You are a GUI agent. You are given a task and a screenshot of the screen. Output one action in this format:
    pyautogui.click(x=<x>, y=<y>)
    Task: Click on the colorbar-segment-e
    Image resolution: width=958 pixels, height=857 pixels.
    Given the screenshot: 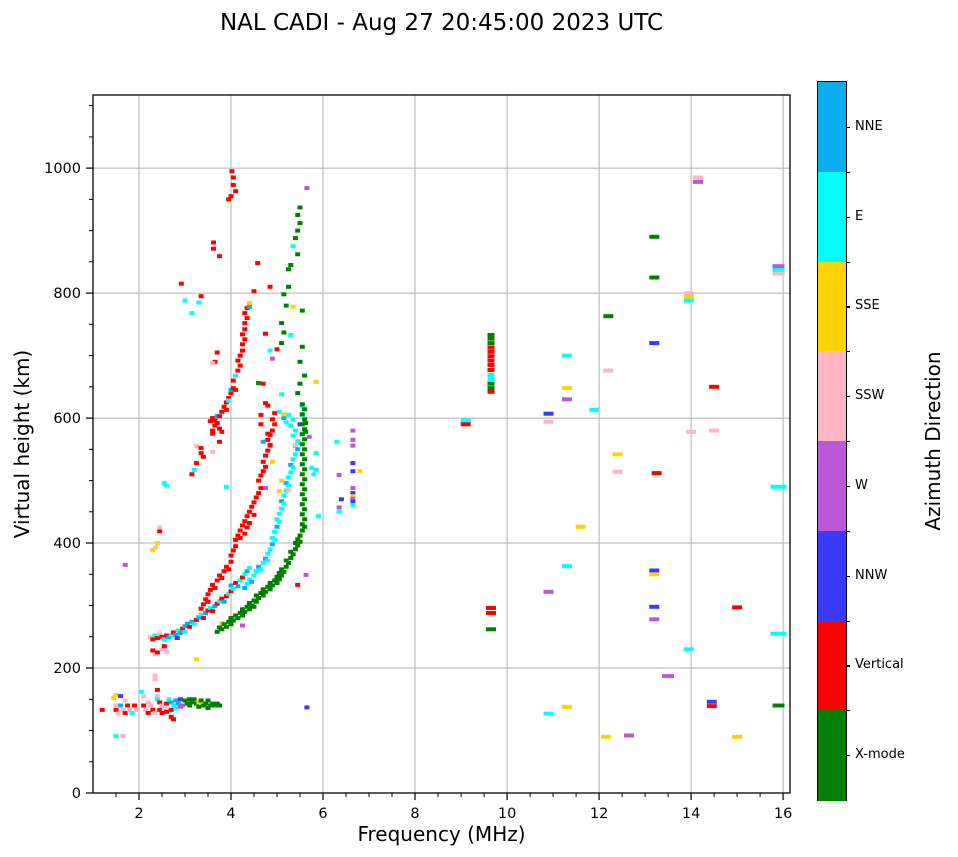 What is the action you would take?
    pyautogui.click(x=832, y=217)
    